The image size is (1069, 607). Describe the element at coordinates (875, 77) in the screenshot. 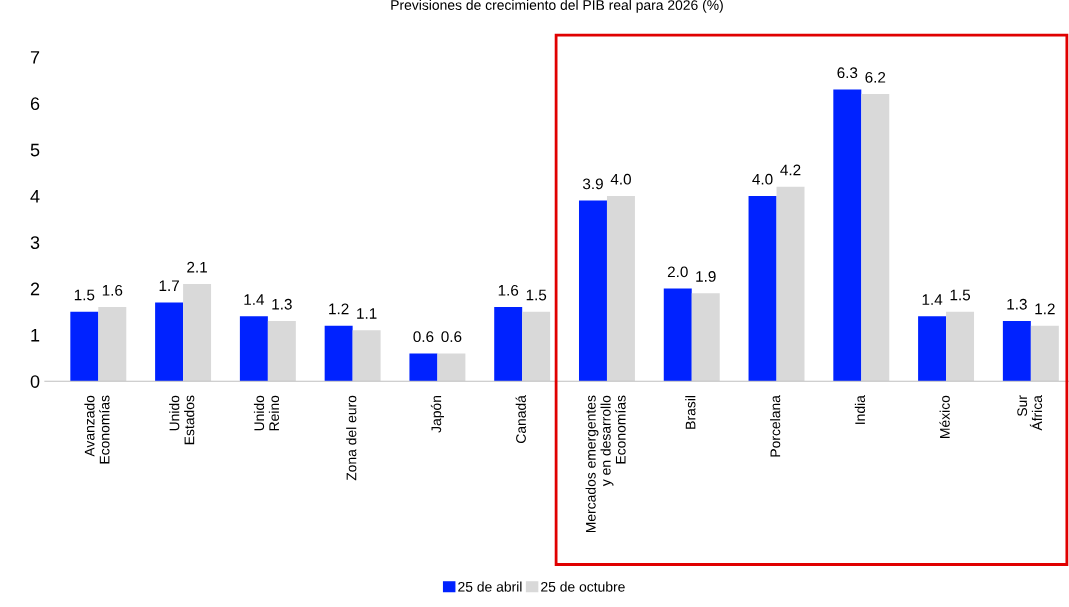

I see `data-label: 6.2` at that location.